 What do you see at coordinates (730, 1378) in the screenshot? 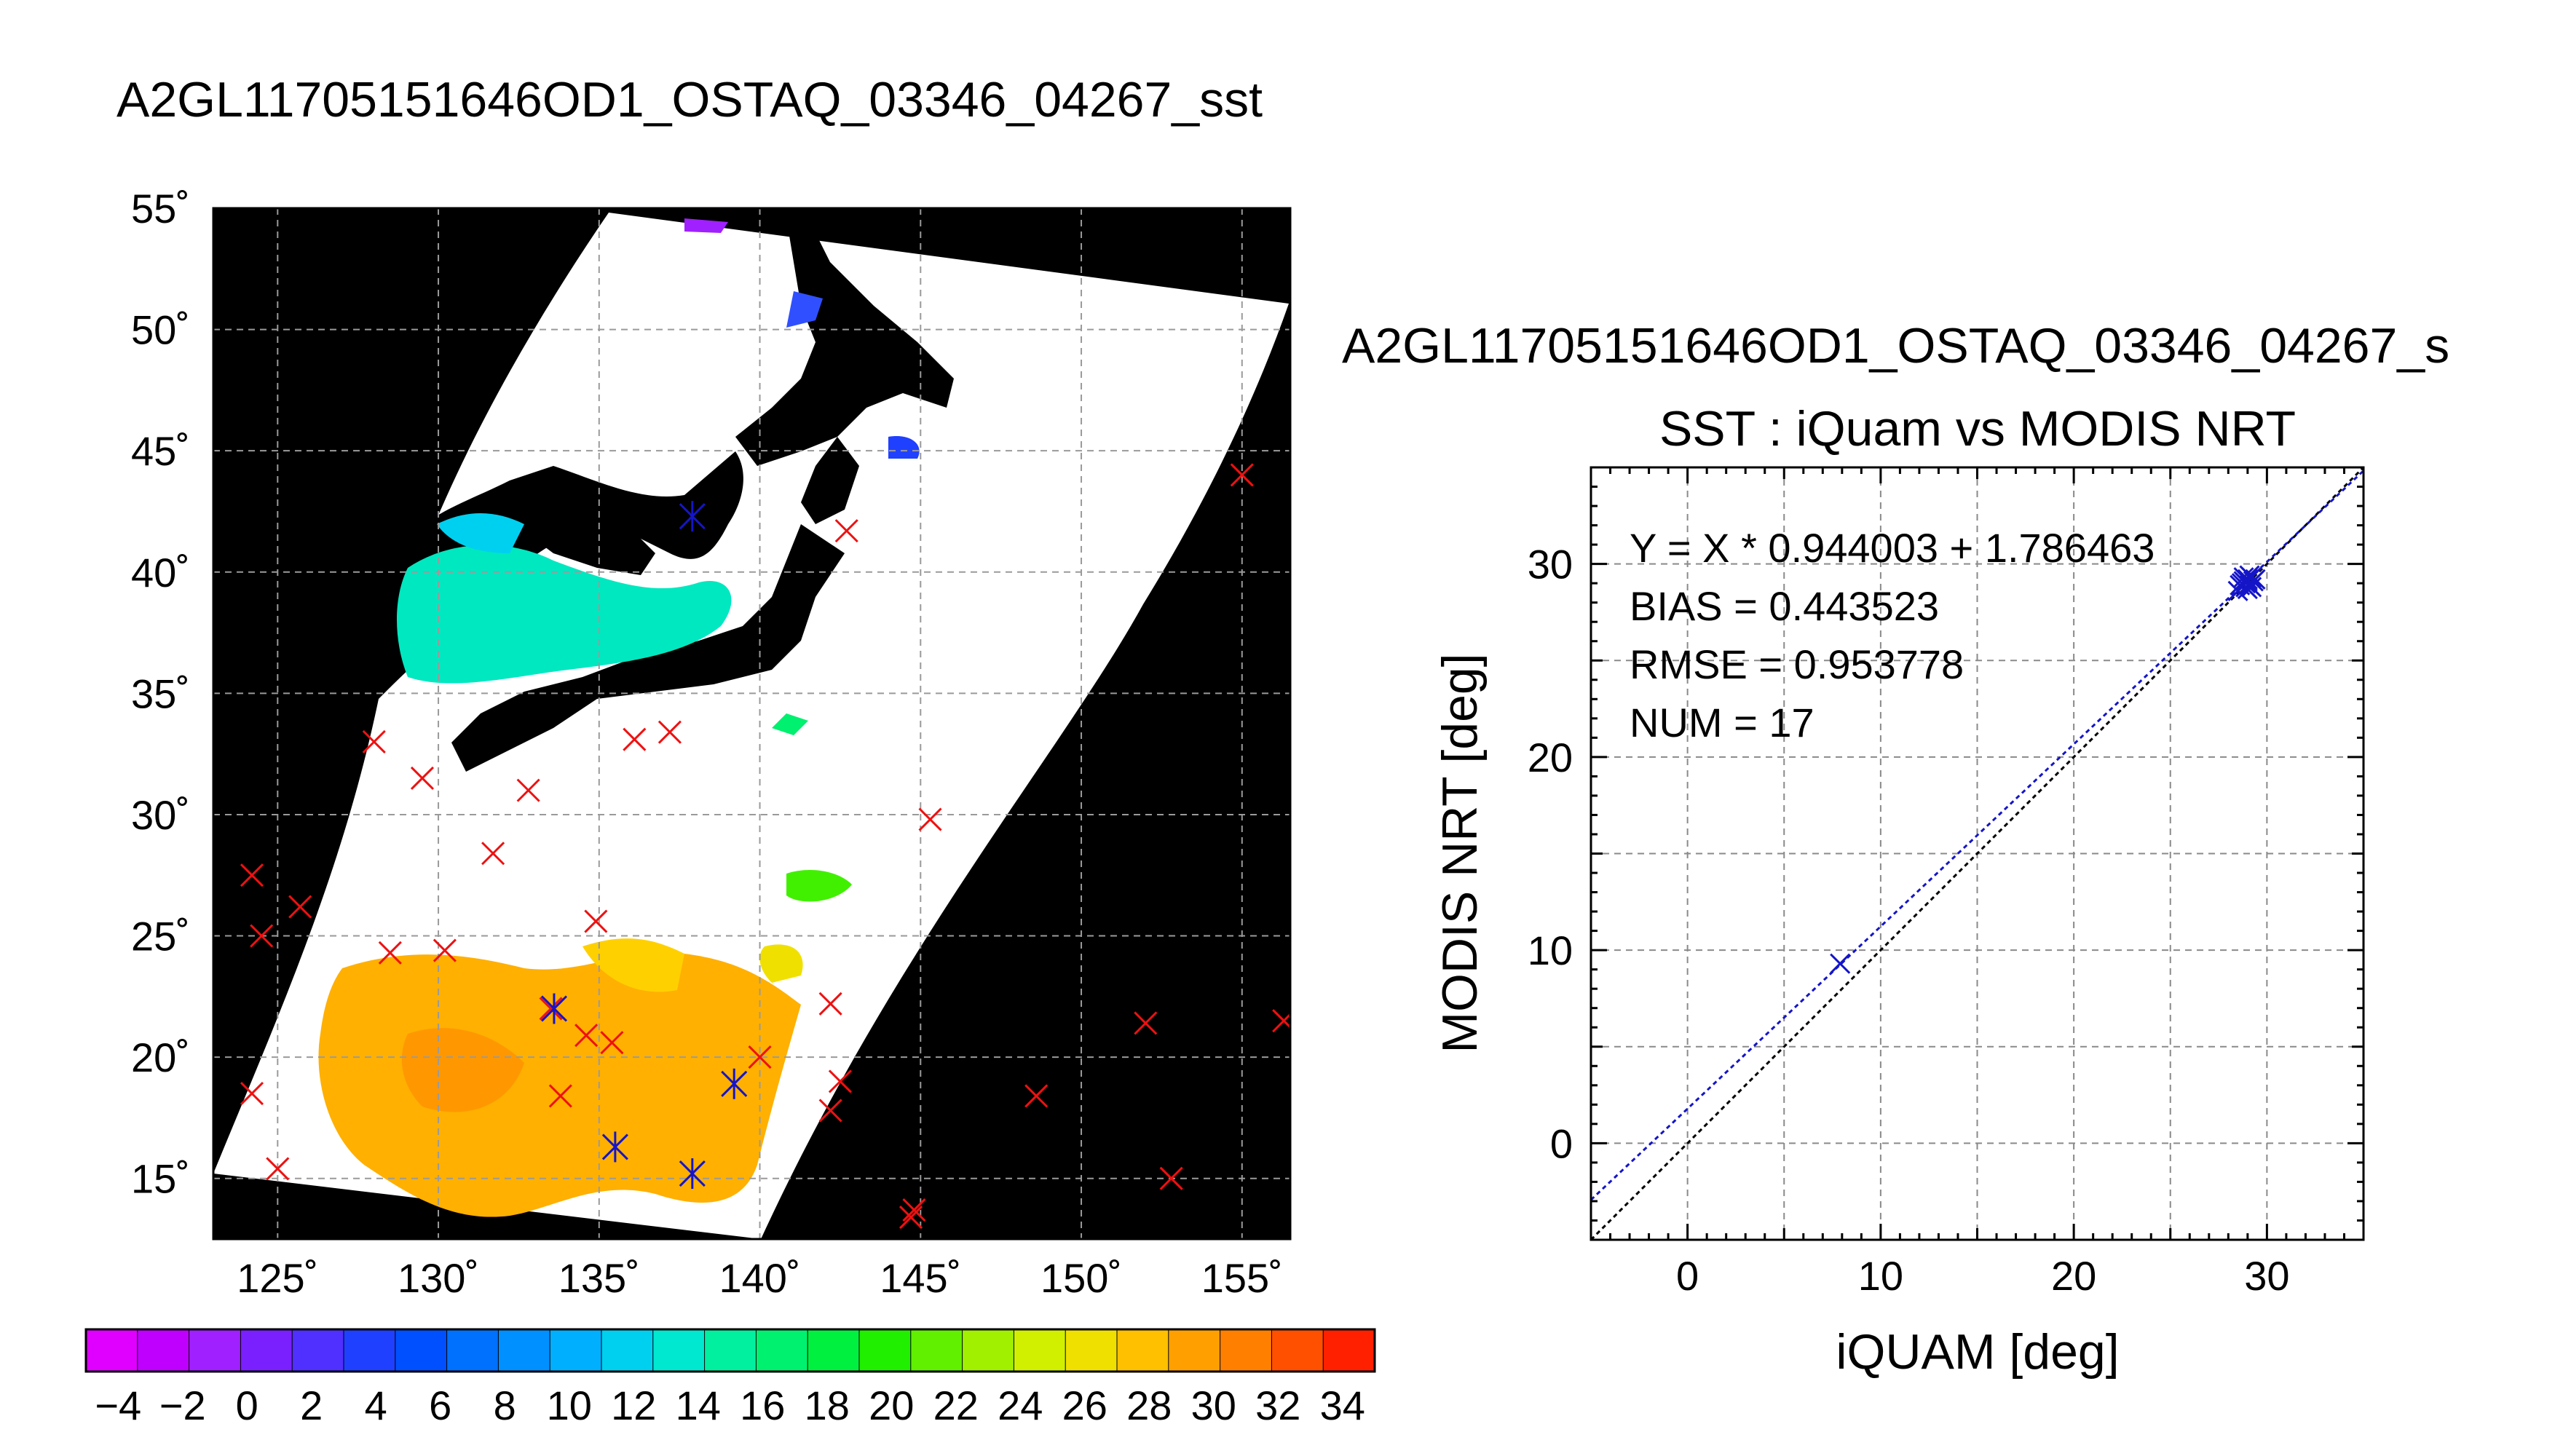
I see `colorbar: −4 −2 0 2 4 6 8 10 12 14 16 18 20 22 24 26 28 30 32 34` at bounding box center [730, 1378].